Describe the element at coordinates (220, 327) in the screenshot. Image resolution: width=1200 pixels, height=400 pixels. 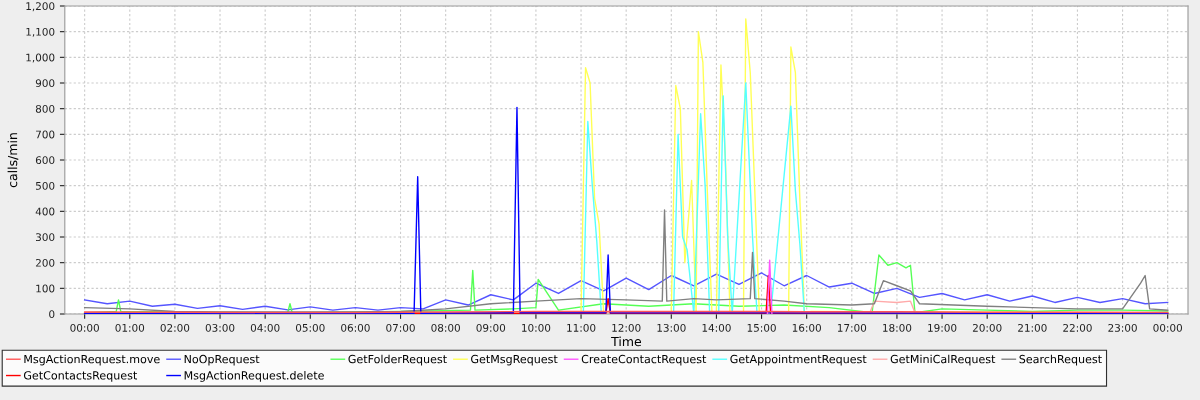
I see `x-tick-label: 03:00` at that location.